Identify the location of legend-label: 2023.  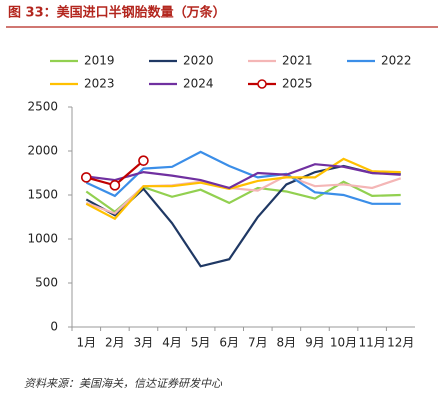
(99, 84).